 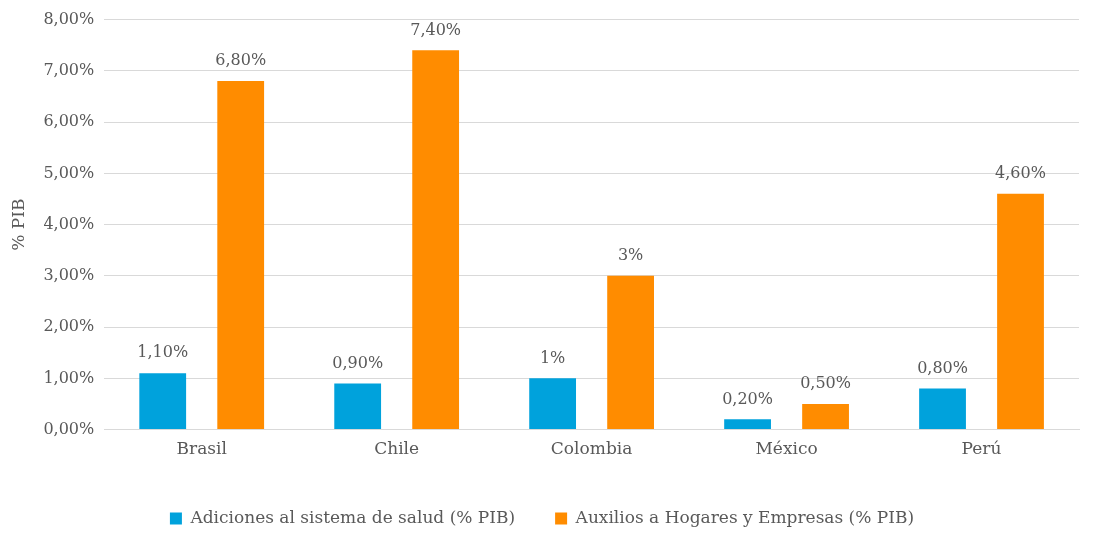 What do you see at coordinates (69, 70) in the screenshot?
I see `y-tick-label: 7,00%` at bounding box center [69, 70].